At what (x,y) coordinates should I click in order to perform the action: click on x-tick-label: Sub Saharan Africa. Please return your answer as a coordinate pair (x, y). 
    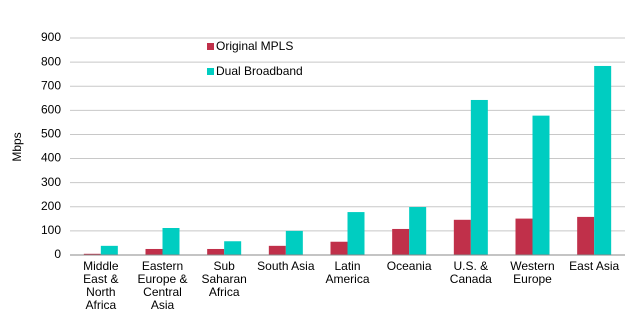
    Looking at the image, I should click on (224, 279).